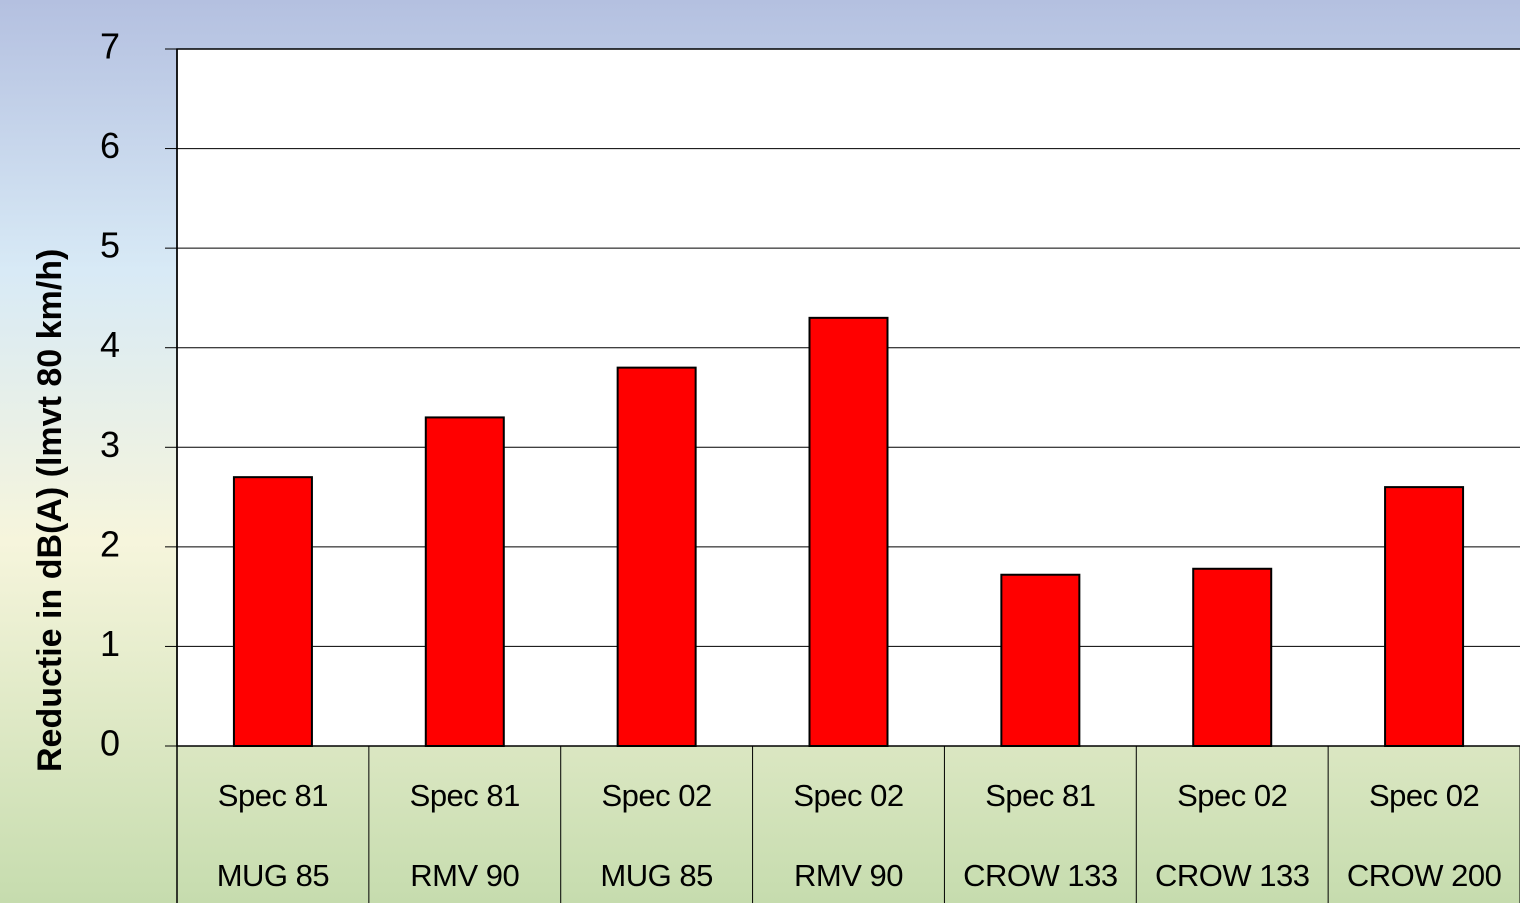 This screenshot has height=903, width=1520. Describe the element at coordinates (110, 145) in the screenshot. I see `y-tick-label: 6` at that location.